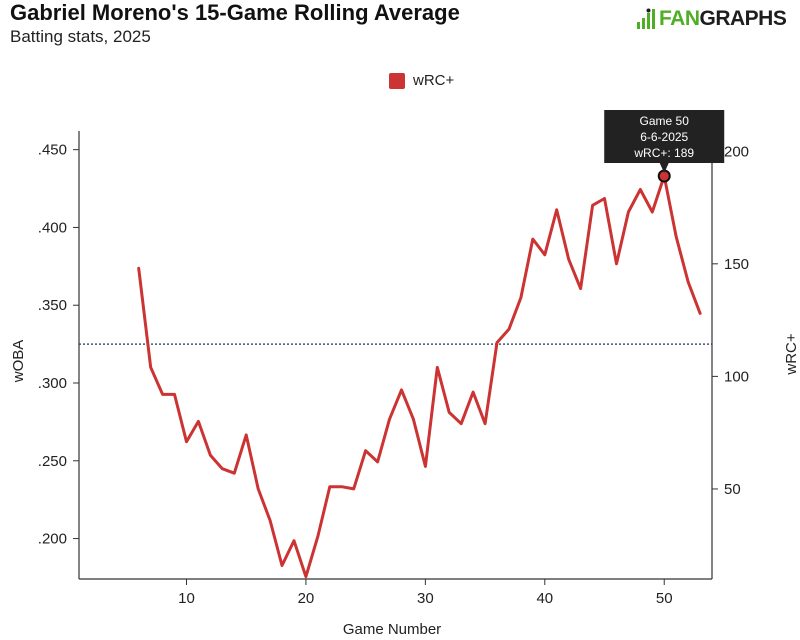 The width and height of the screenshot is (800, 640). What do you see at coordinates (732, 489) in the screenshot?
I see `y-right-tick-label: 50` at bounding box center [732, 489].